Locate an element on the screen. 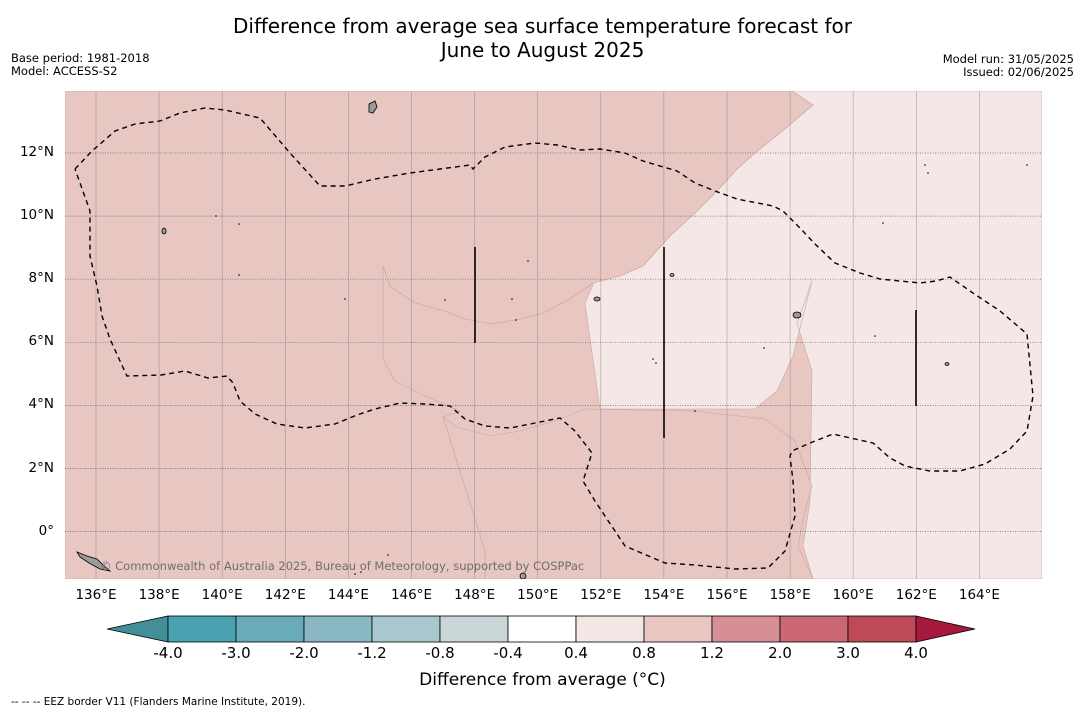 This screenshot has width=1085, height=713. colorbar-tick-label: 3.0 is located at coordinates (848, 653).